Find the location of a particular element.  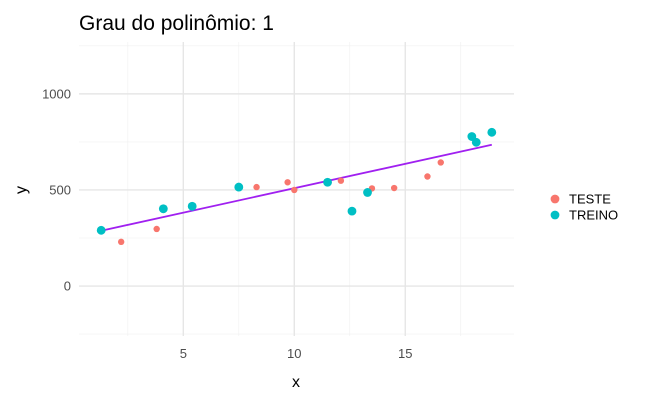

legend-label-teste: TESTE is located at coordinates (590, 199).